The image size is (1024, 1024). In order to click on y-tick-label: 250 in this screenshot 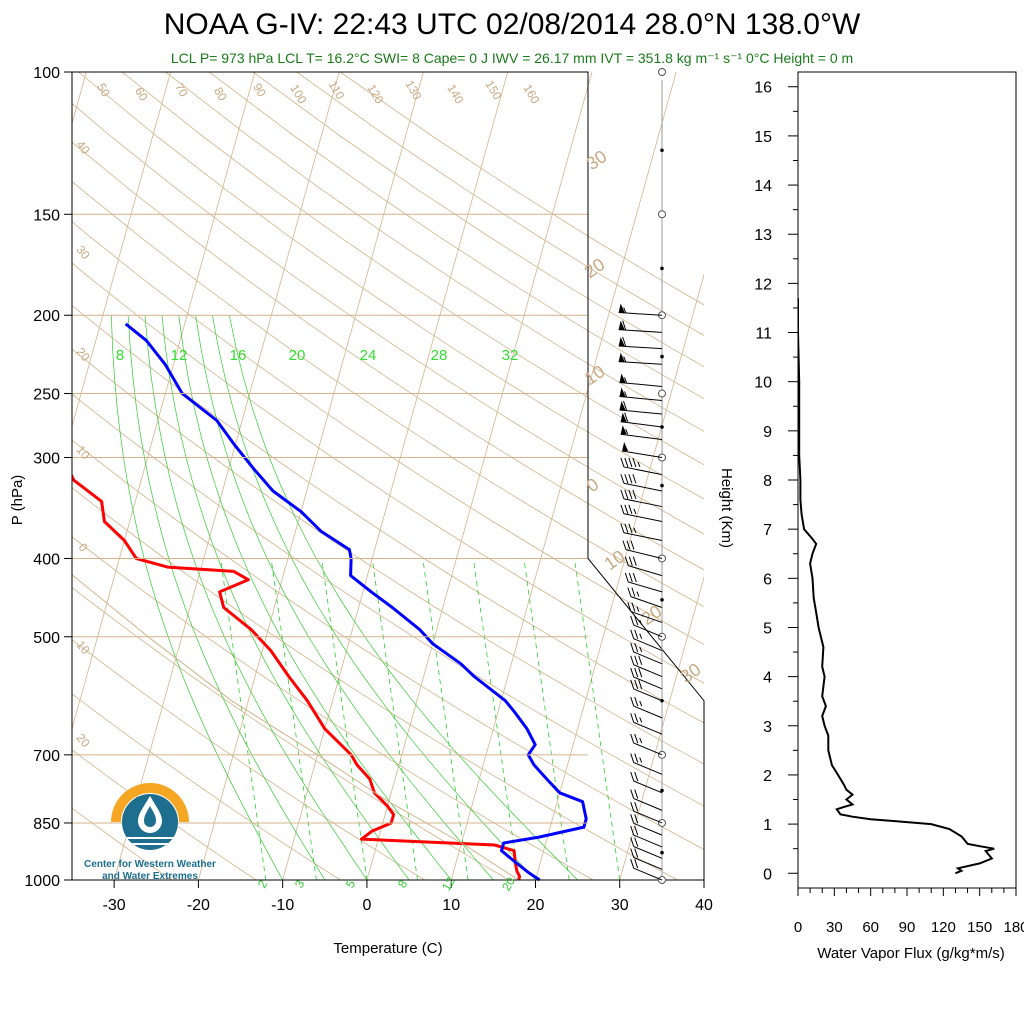, I will do `click(46, 395)`.